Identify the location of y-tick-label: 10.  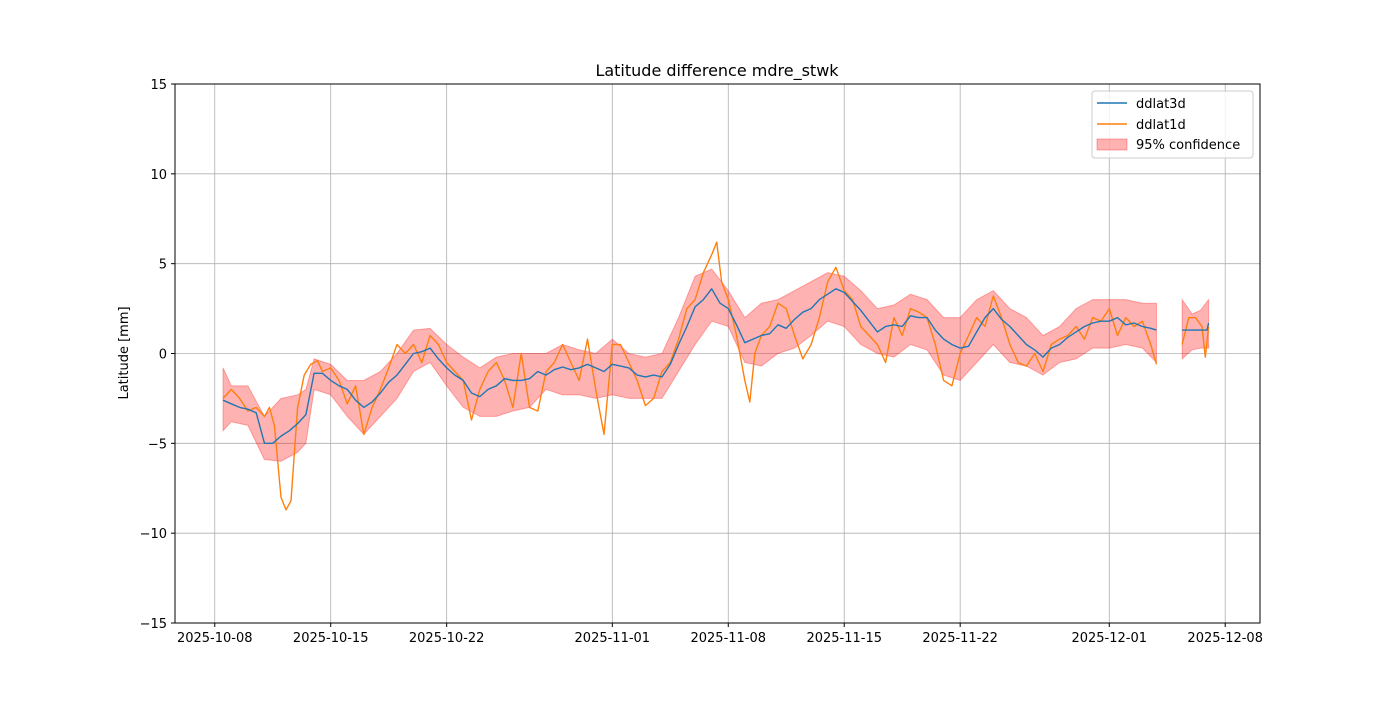
(158, 175).